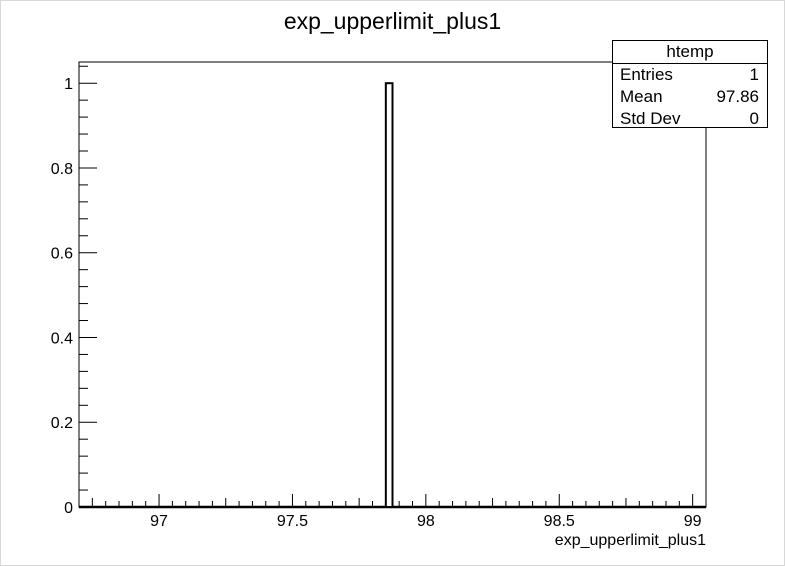 The height and width of the screenshot is (566, 785). Describe the element at coordinates (68, 84) in the screenshot. I see `y-tick-label: 1` at that location.